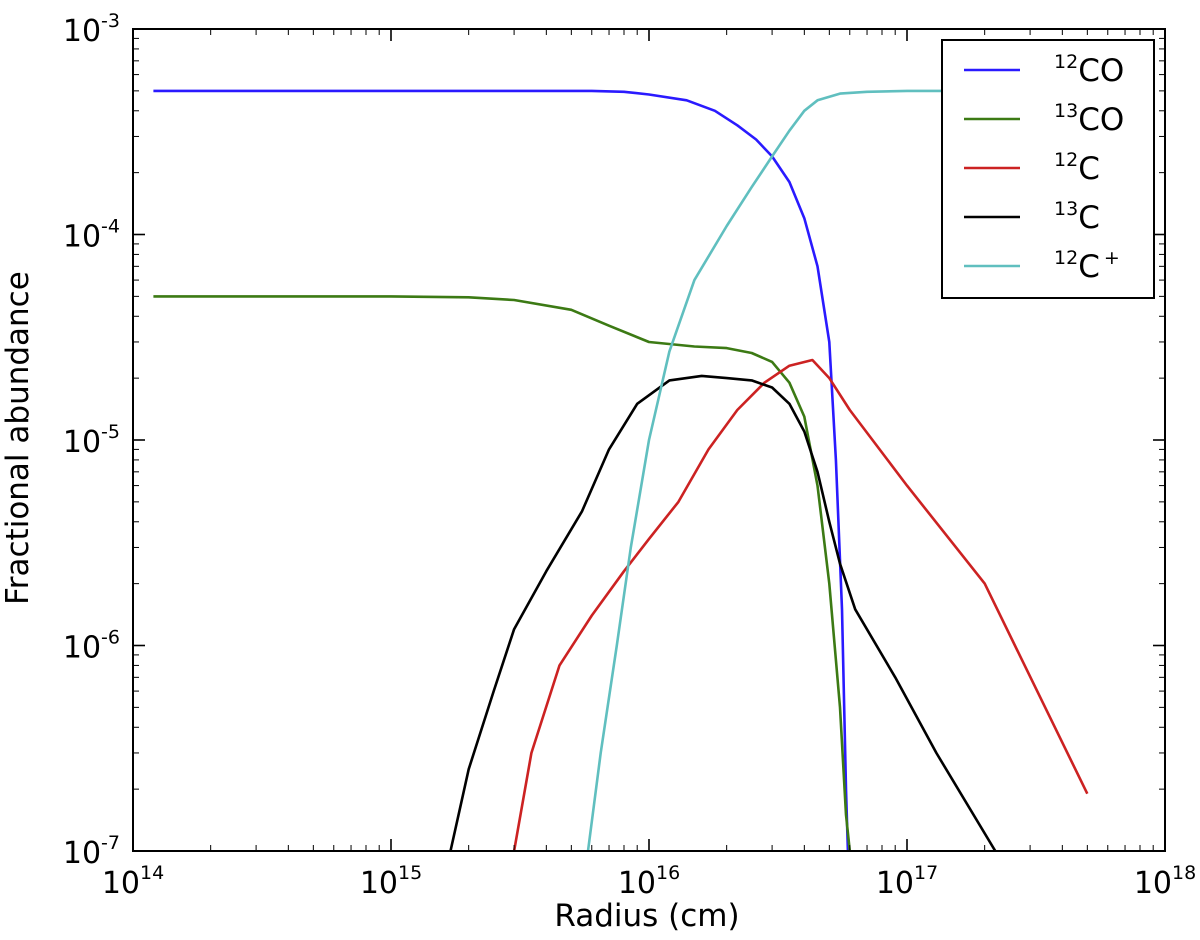 Image resolution: width=1200 pixels, height=940 pixels. Describe the element at coordinates (1165, 881) in the screenshot. I see `x-tick-label: 1018` at that location.